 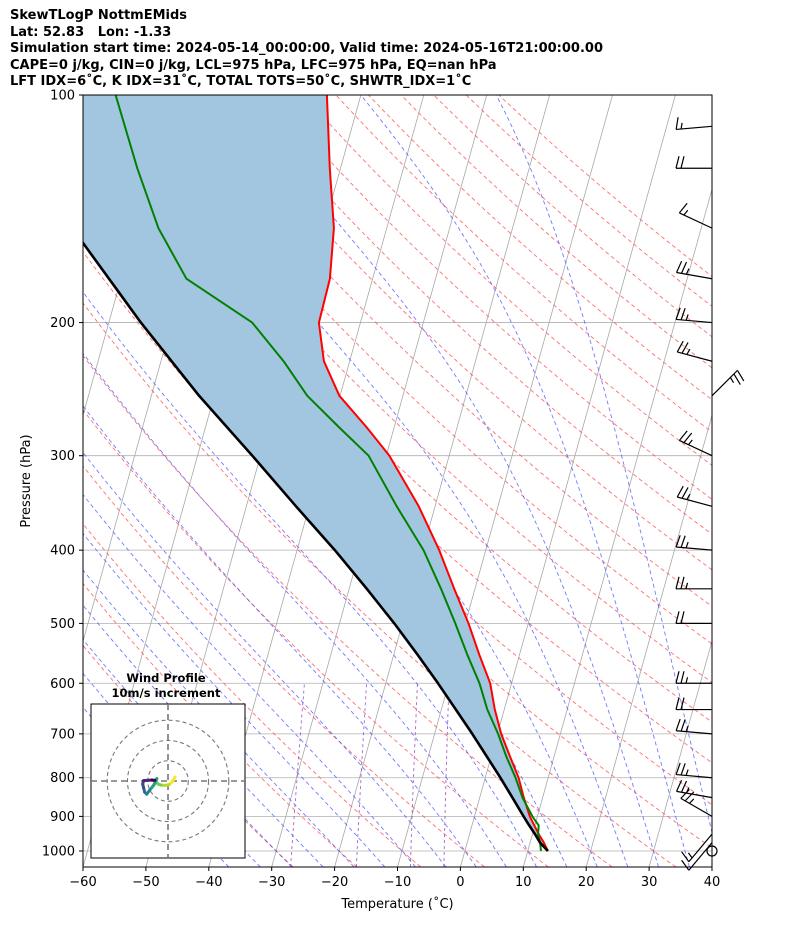 I want to click on y-tick-label: 100, so click(x=62, y=96).